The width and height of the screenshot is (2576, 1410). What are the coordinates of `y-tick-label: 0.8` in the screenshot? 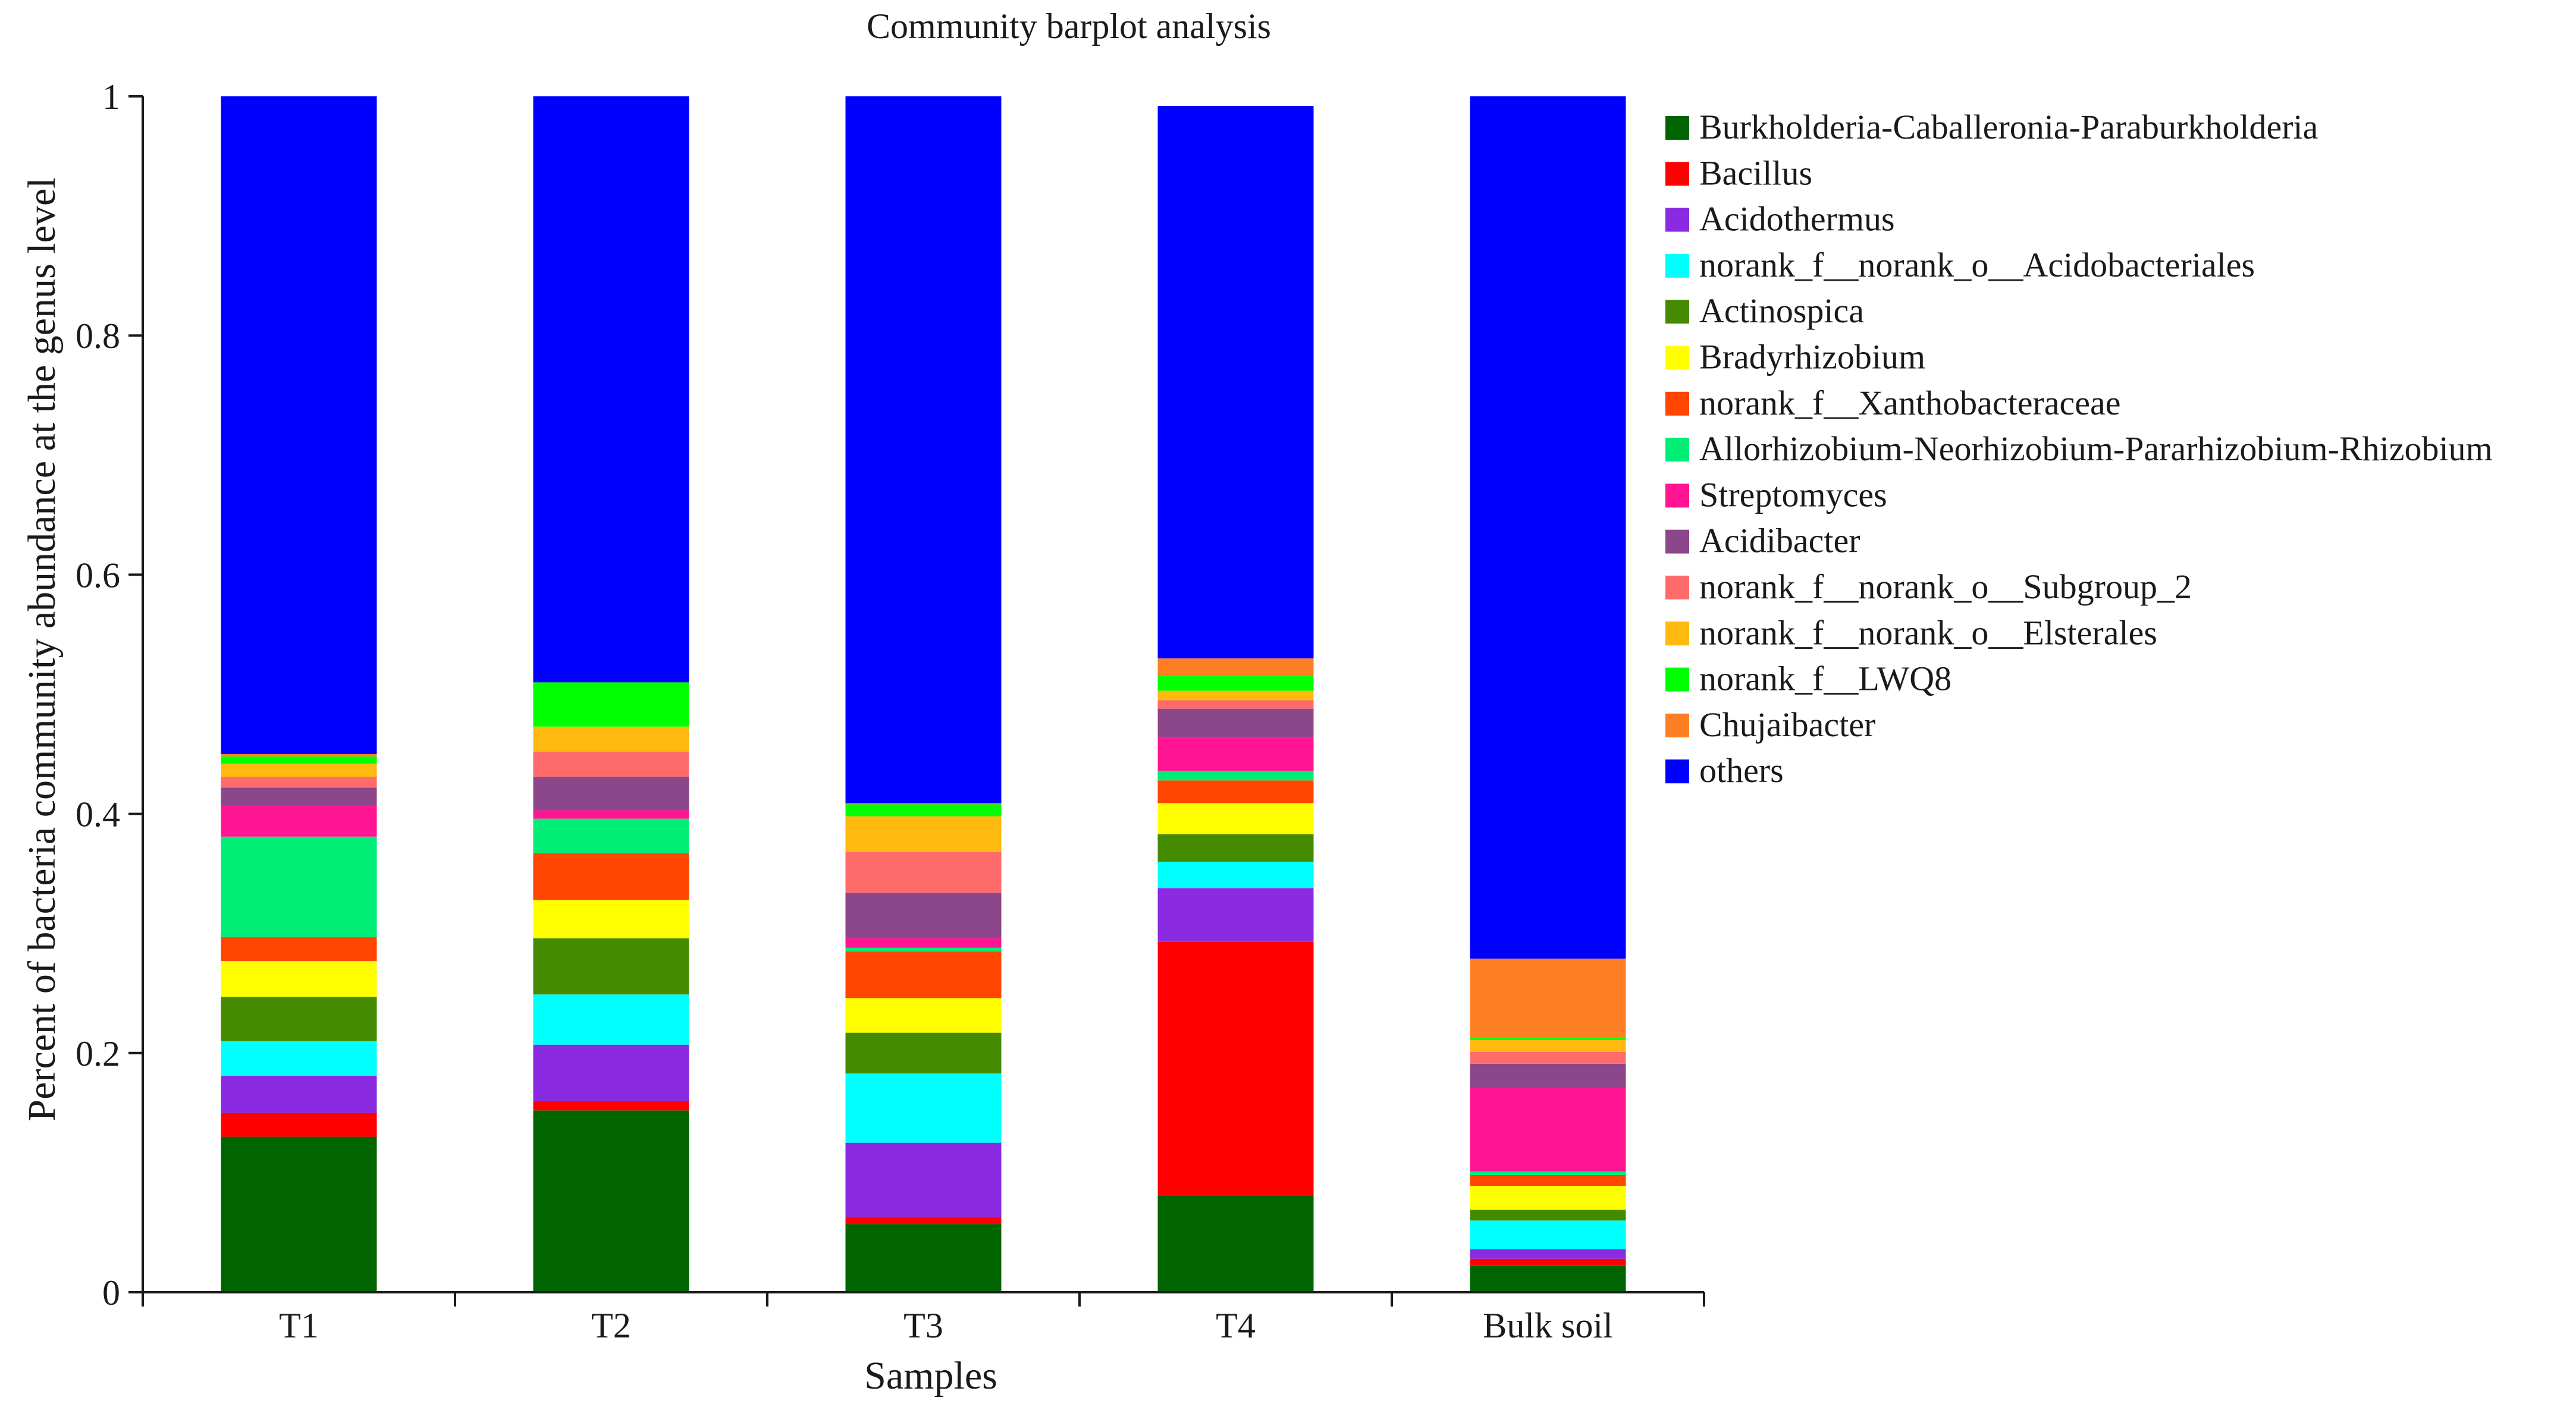 It's located at (98, 336).